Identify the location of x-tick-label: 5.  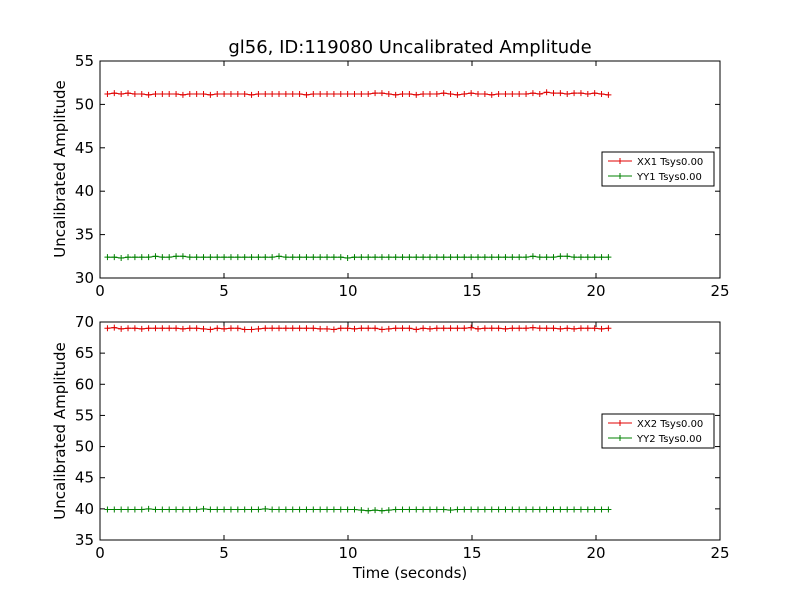
(224, 553).